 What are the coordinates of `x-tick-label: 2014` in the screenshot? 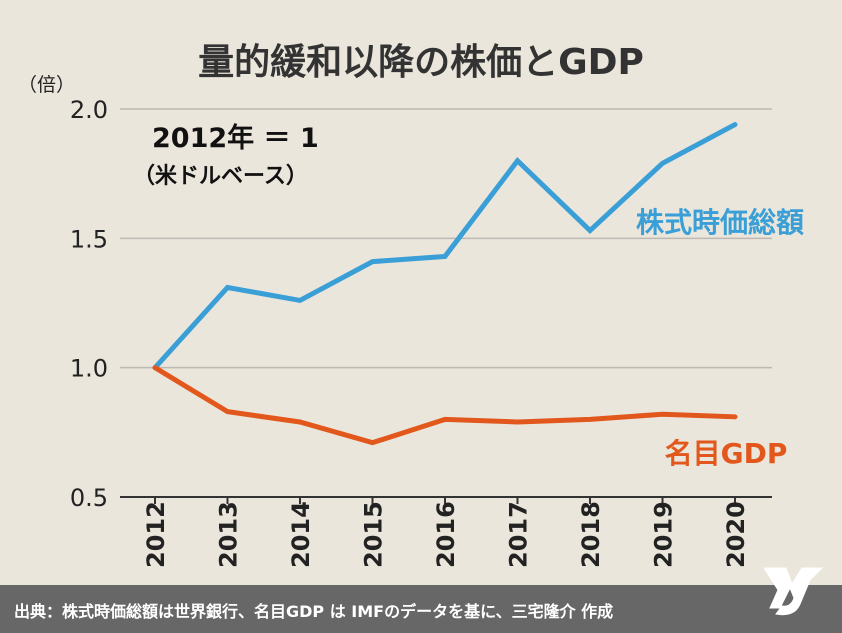 It's located at (301, 534).